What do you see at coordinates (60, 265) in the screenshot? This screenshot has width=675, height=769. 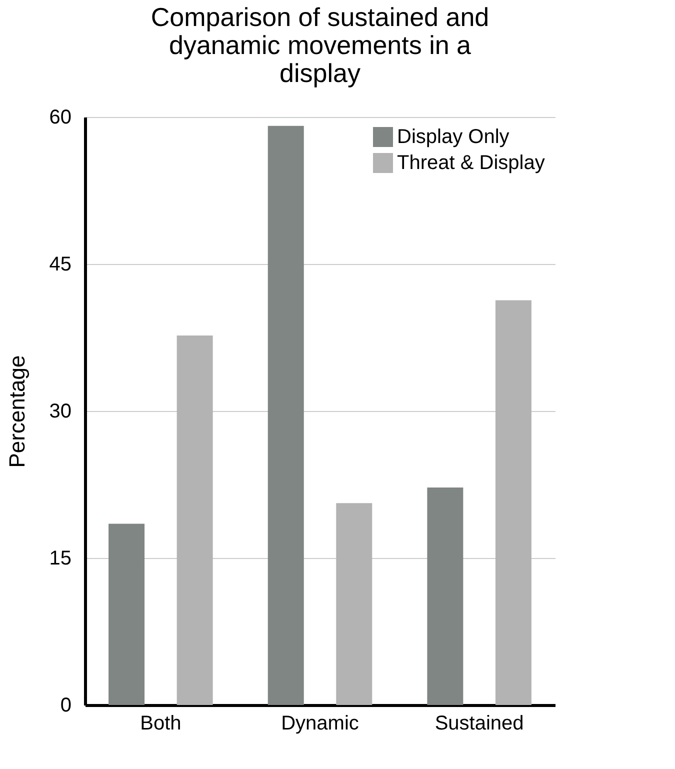 I see `y-tick-label: 45` at bounding box center [60, 265].